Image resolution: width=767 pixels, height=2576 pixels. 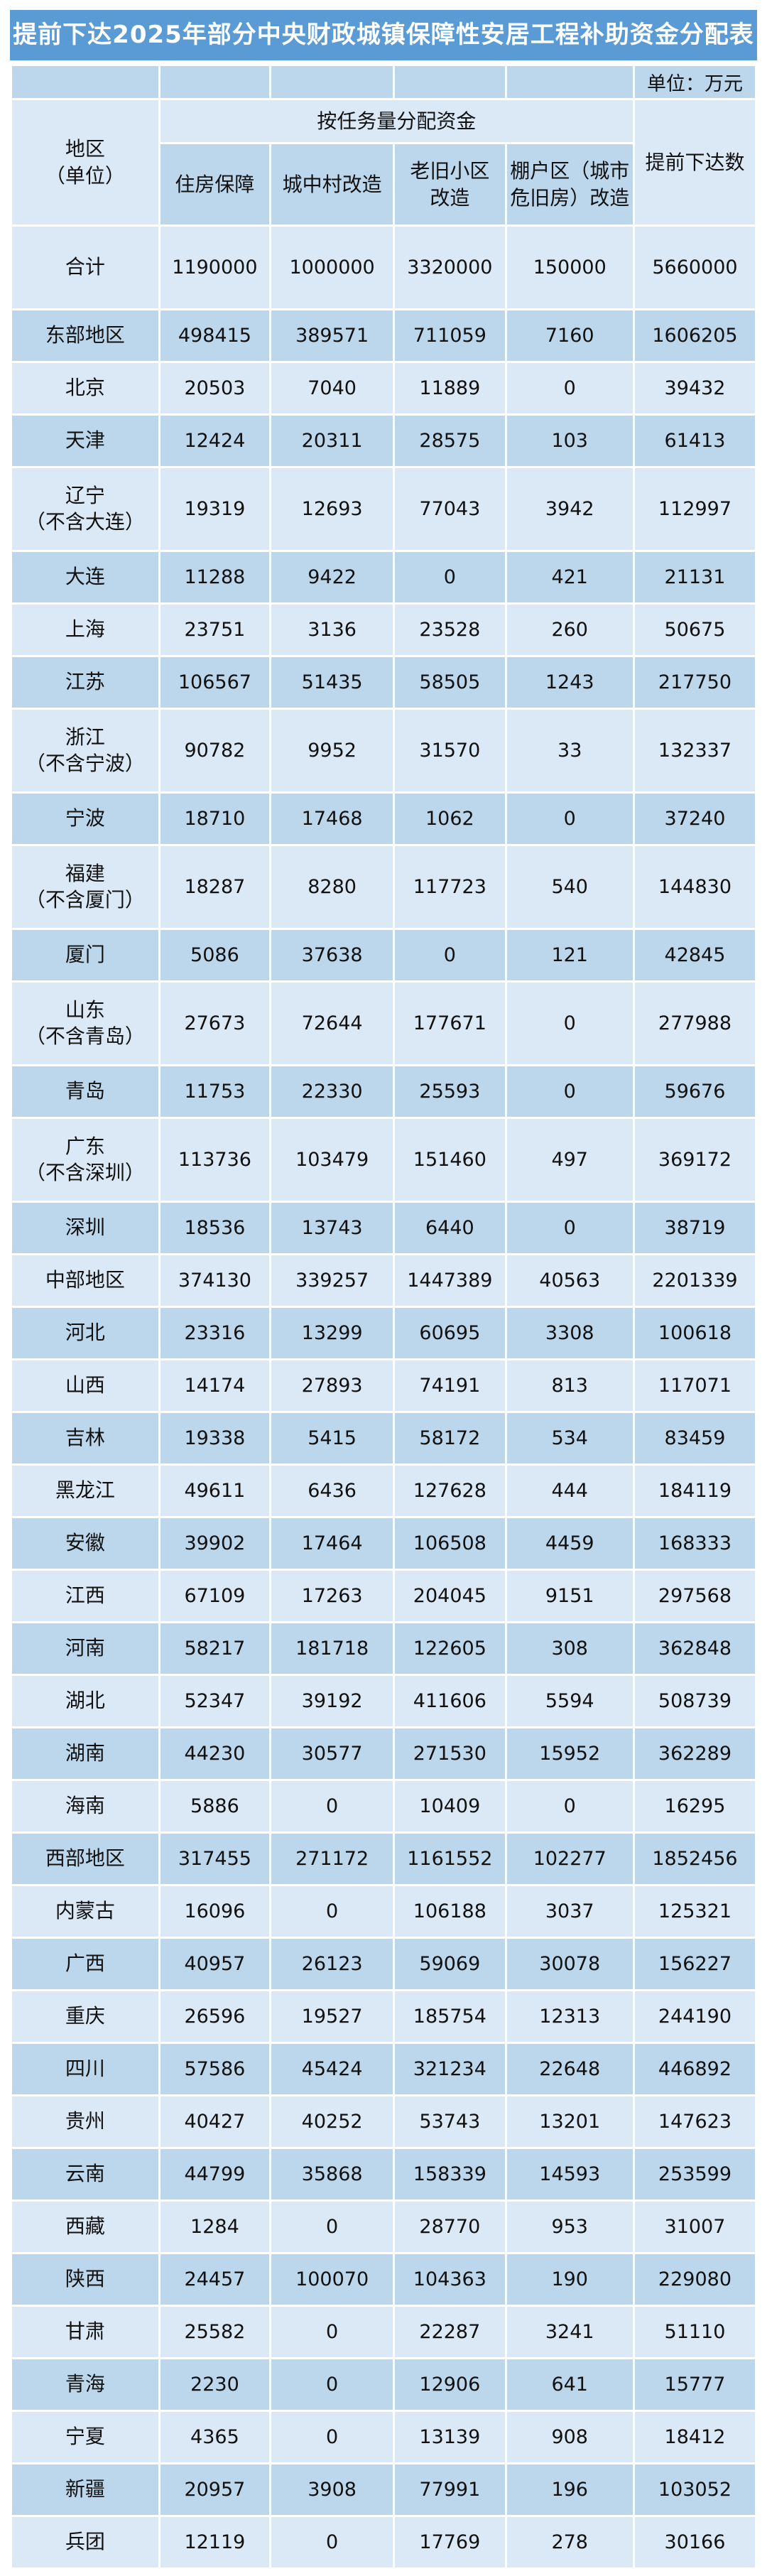 I want to click on value-cell: 19527, so click(x=332, y=2016).